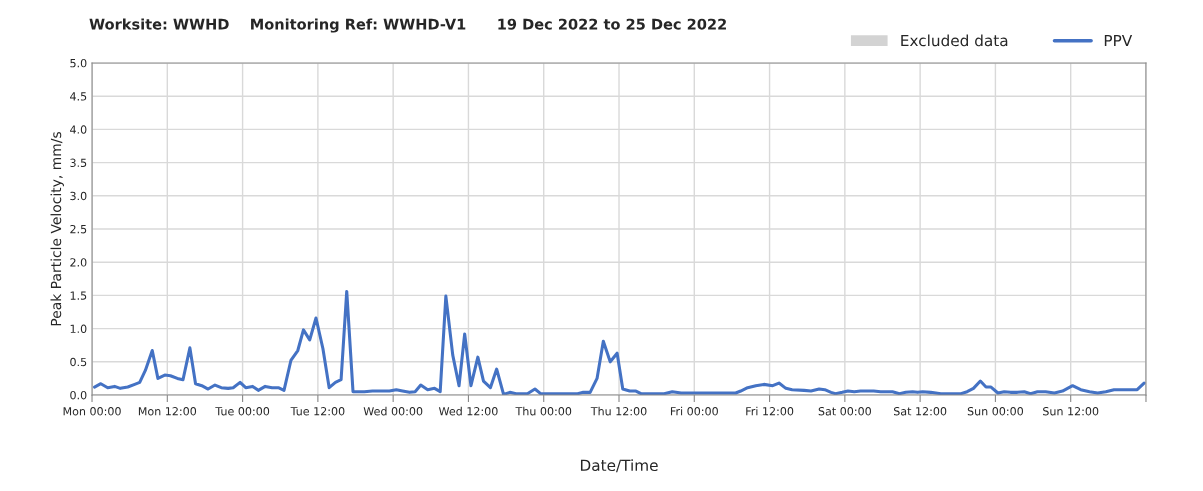 The height and width of the screenshot is (491, 1203). I want to click on x-tick-label: Thu 12:00, so click(618, 411).